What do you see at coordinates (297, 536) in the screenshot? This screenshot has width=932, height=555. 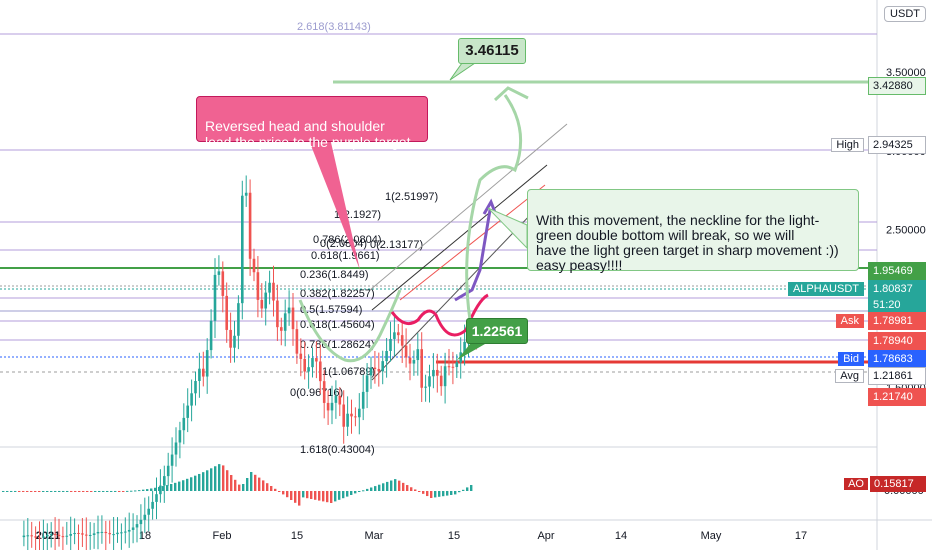 I see `time-axis-label: 15` at bounding box center [297, 536].